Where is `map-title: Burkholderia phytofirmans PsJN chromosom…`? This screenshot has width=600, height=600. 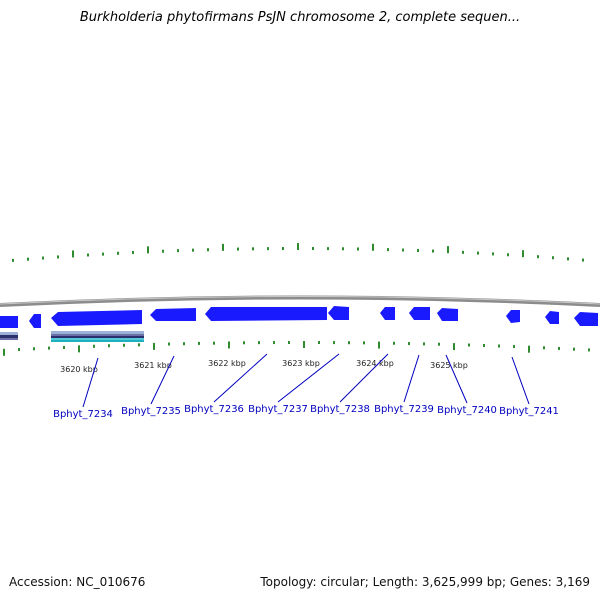 map-title: Burkholderia phytofirmans PsJN chromosom… is located at coordinates (300, 17).